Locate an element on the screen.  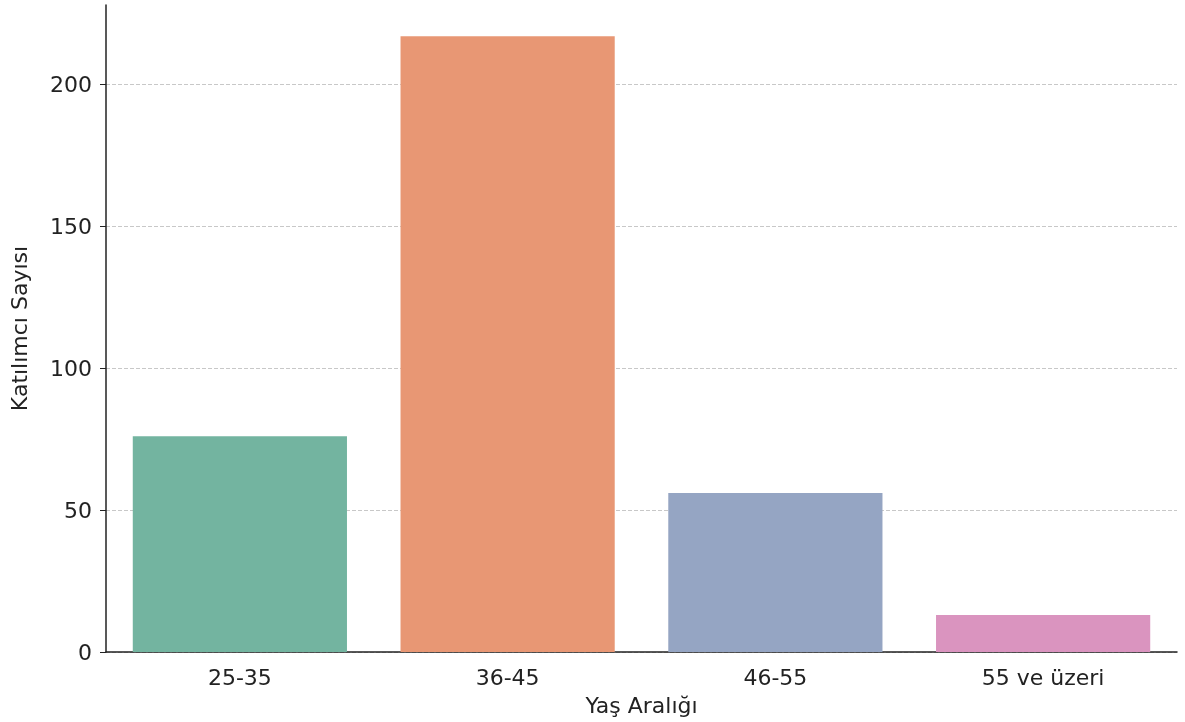
y-tick-label: 100 is located at coordinates (71, 368).